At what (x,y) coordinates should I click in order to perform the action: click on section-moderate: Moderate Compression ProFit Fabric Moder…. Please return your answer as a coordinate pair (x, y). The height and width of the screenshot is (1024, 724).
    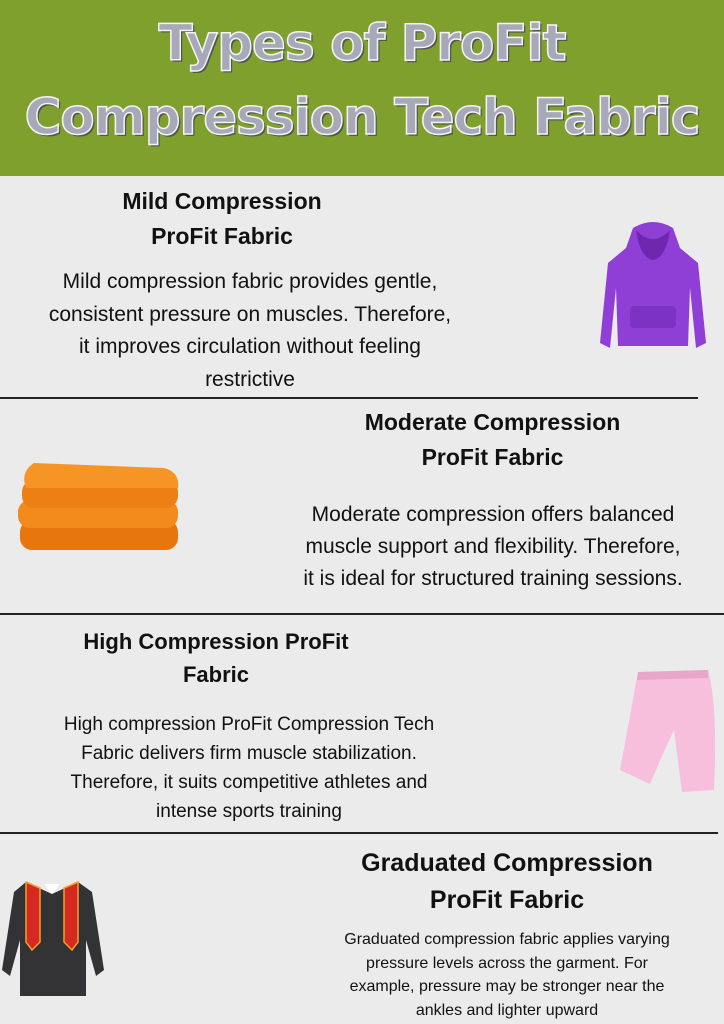
    Looking at the image, I should click on (493, 500).